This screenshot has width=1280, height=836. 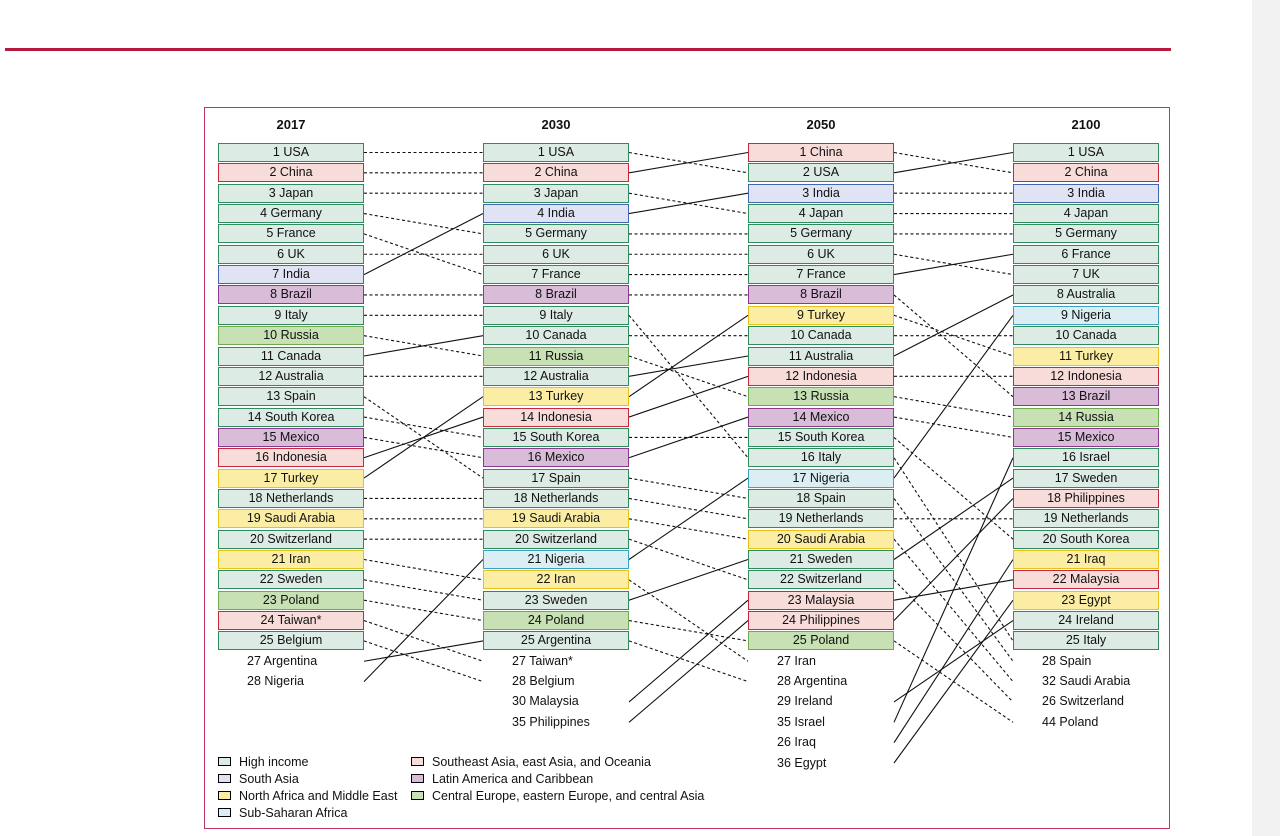 I want to click on rank-cell-2050: 26 Iraq, so click(x=796, y=742).